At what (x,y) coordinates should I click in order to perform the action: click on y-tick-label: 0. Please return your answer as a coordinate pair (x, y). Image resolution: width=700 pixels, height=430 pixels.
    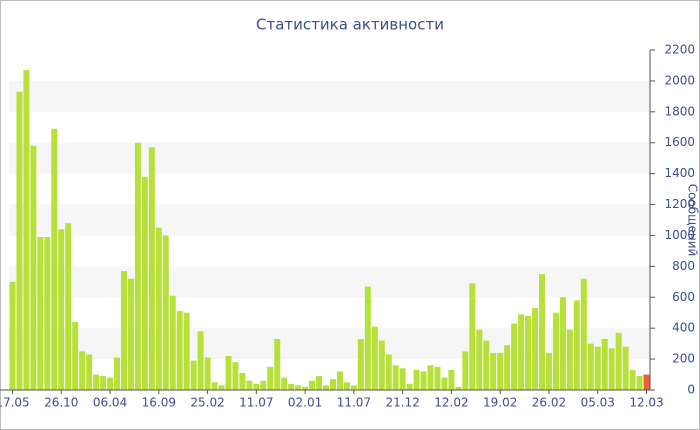
    Looking at the image, I should click on (691, 390).